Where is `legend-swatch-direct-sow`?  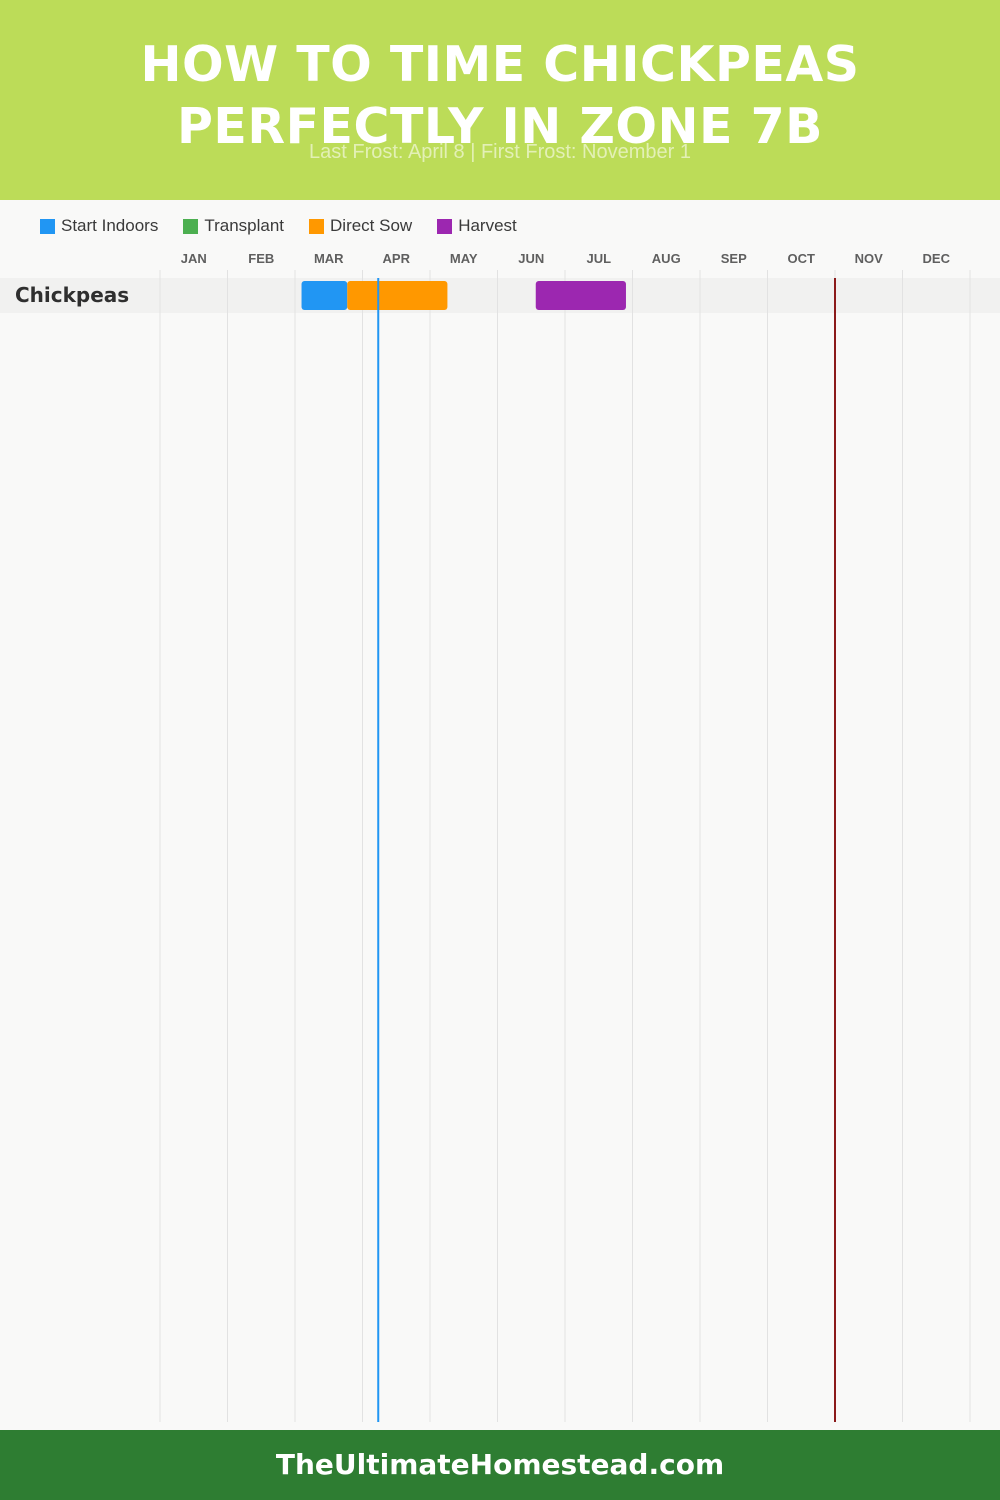
legend-swatch-direct-sow is located at coordinates (317, 226).